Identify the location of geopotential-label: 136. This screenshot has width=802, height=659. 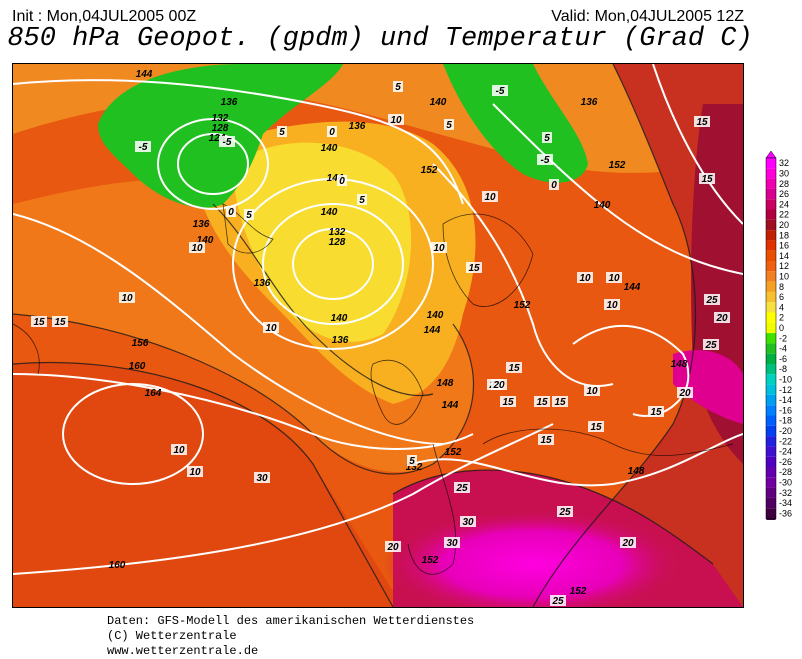
(262, 283).